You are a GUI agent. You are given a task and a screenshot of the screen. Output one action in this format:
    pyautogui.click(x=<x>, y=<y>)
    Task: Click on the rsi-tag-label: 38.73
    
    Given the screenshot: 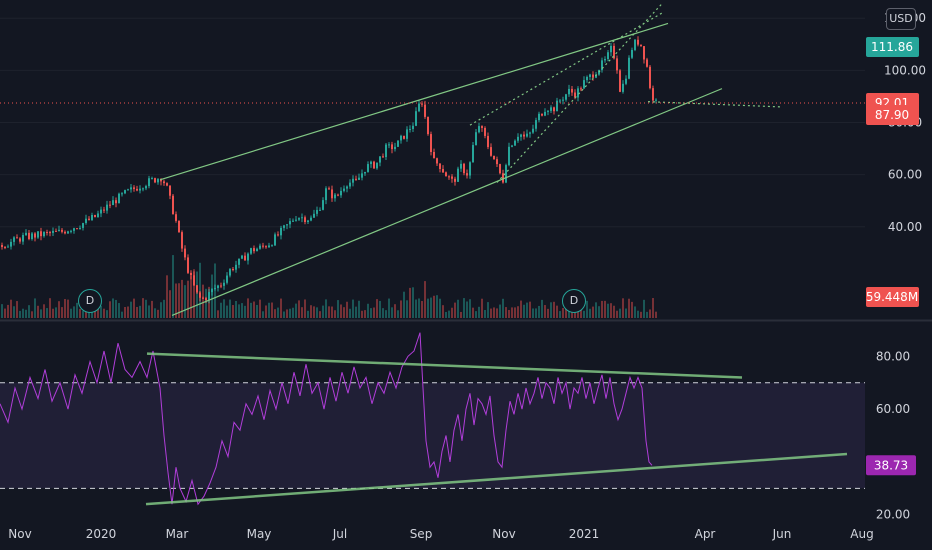 What is the action you would take?
    pyautogui.click(x=891, y=465)
    